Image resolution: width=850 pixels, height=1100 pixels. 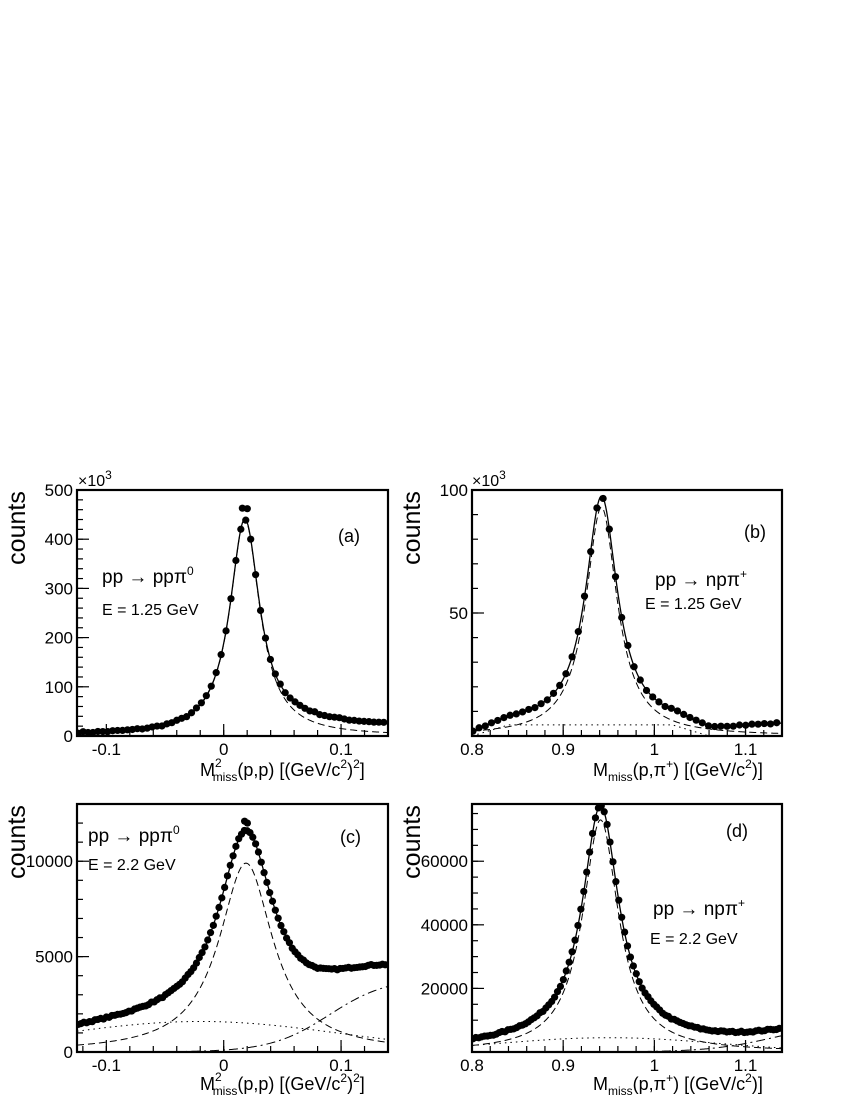 What do you see at coordinates (282, 770) in the screenshot?
I see `x-axis-label: M2 miss(p,p) [(GeV/c2)2]` at bounding box center [282, 770].